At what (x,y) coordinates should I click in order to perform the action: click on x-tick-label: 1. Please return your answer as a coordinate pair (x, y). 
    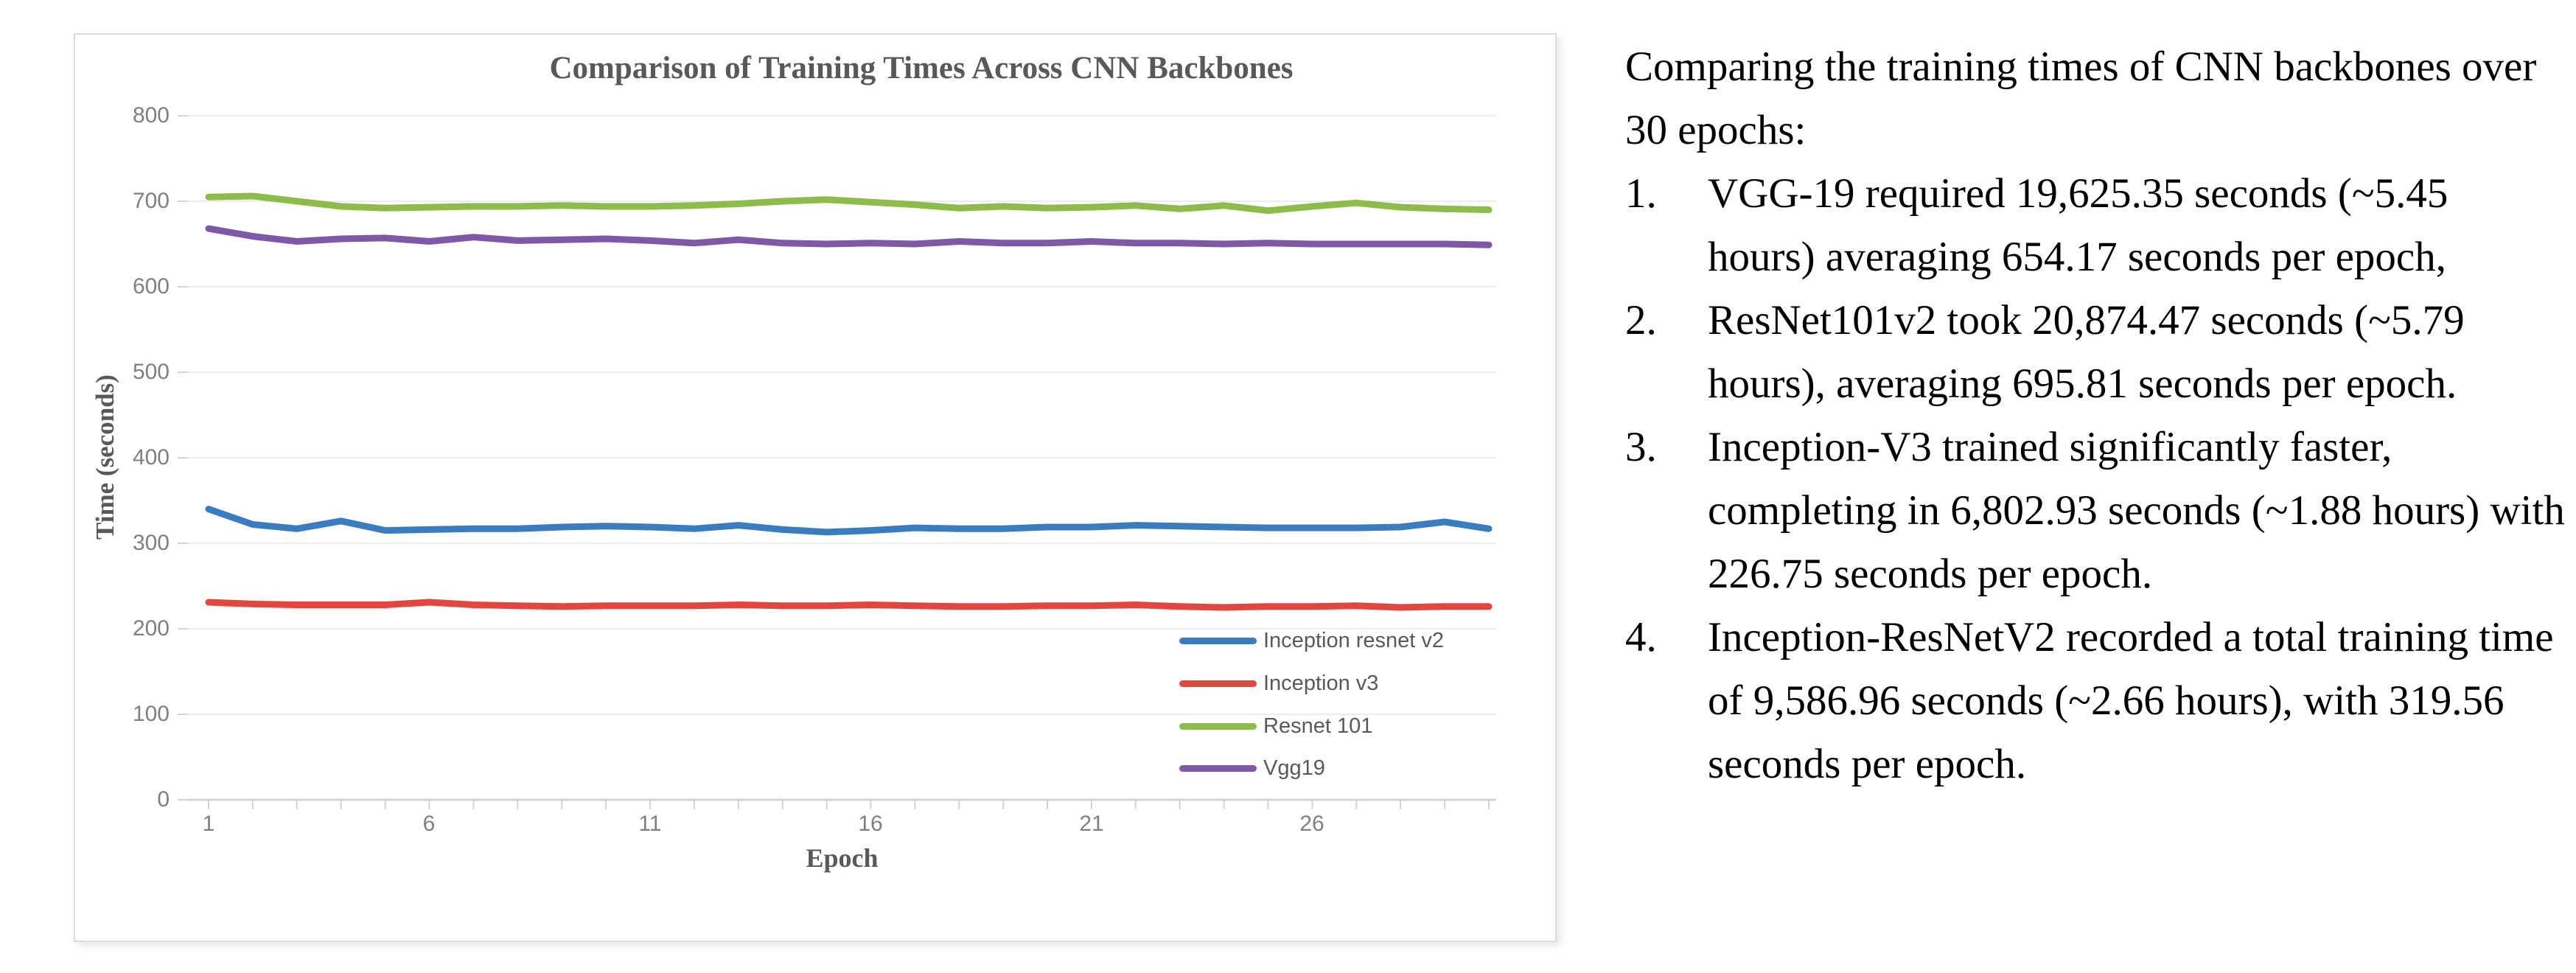
    Looking at the image, I should click on (208, 824).